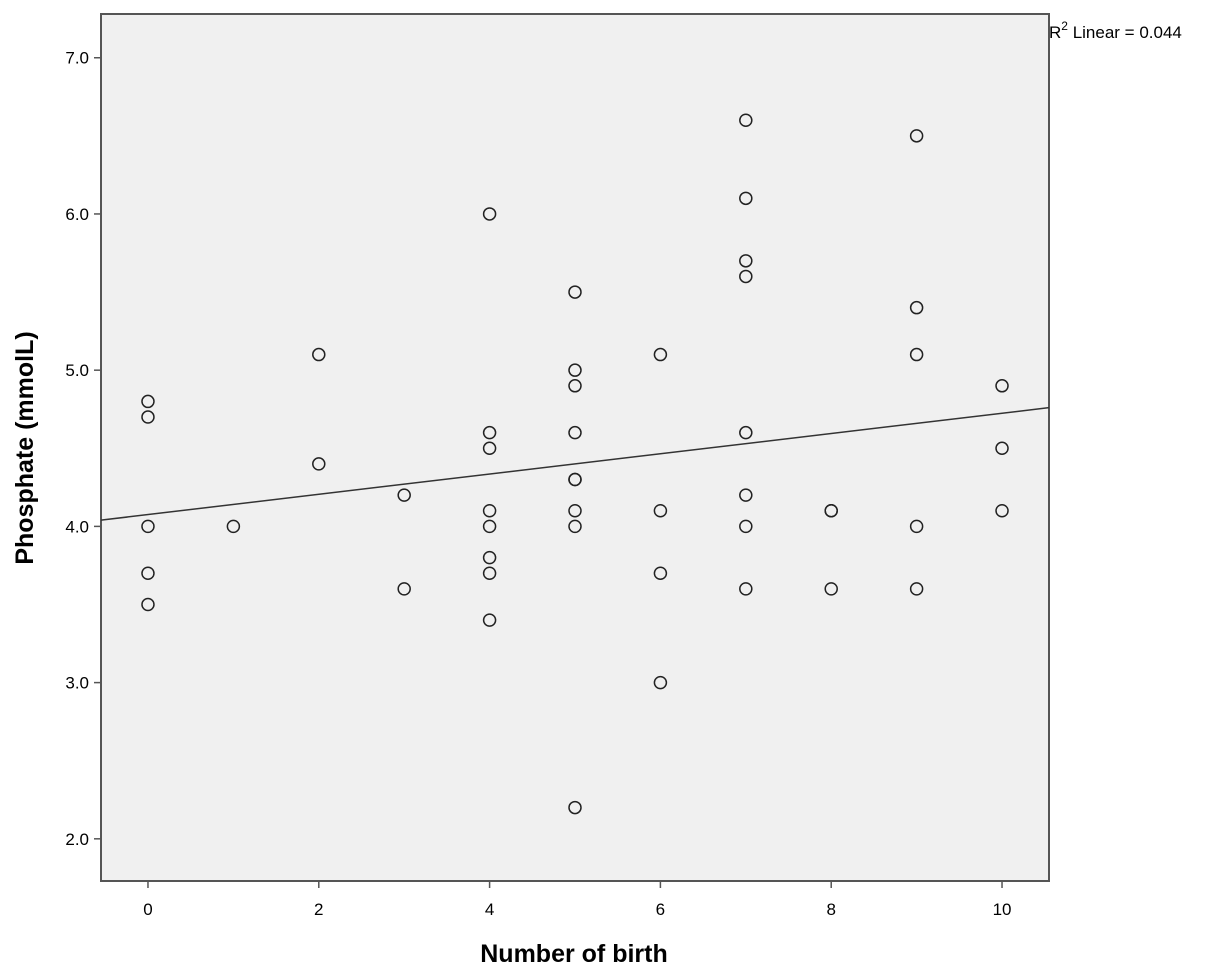 The height and width of the screenshot is (971, 1232). What do you see at coordinates (77, 526) in the screenshot?
I see `y-tick-label: 4.0` at bounding box center [77, 526].